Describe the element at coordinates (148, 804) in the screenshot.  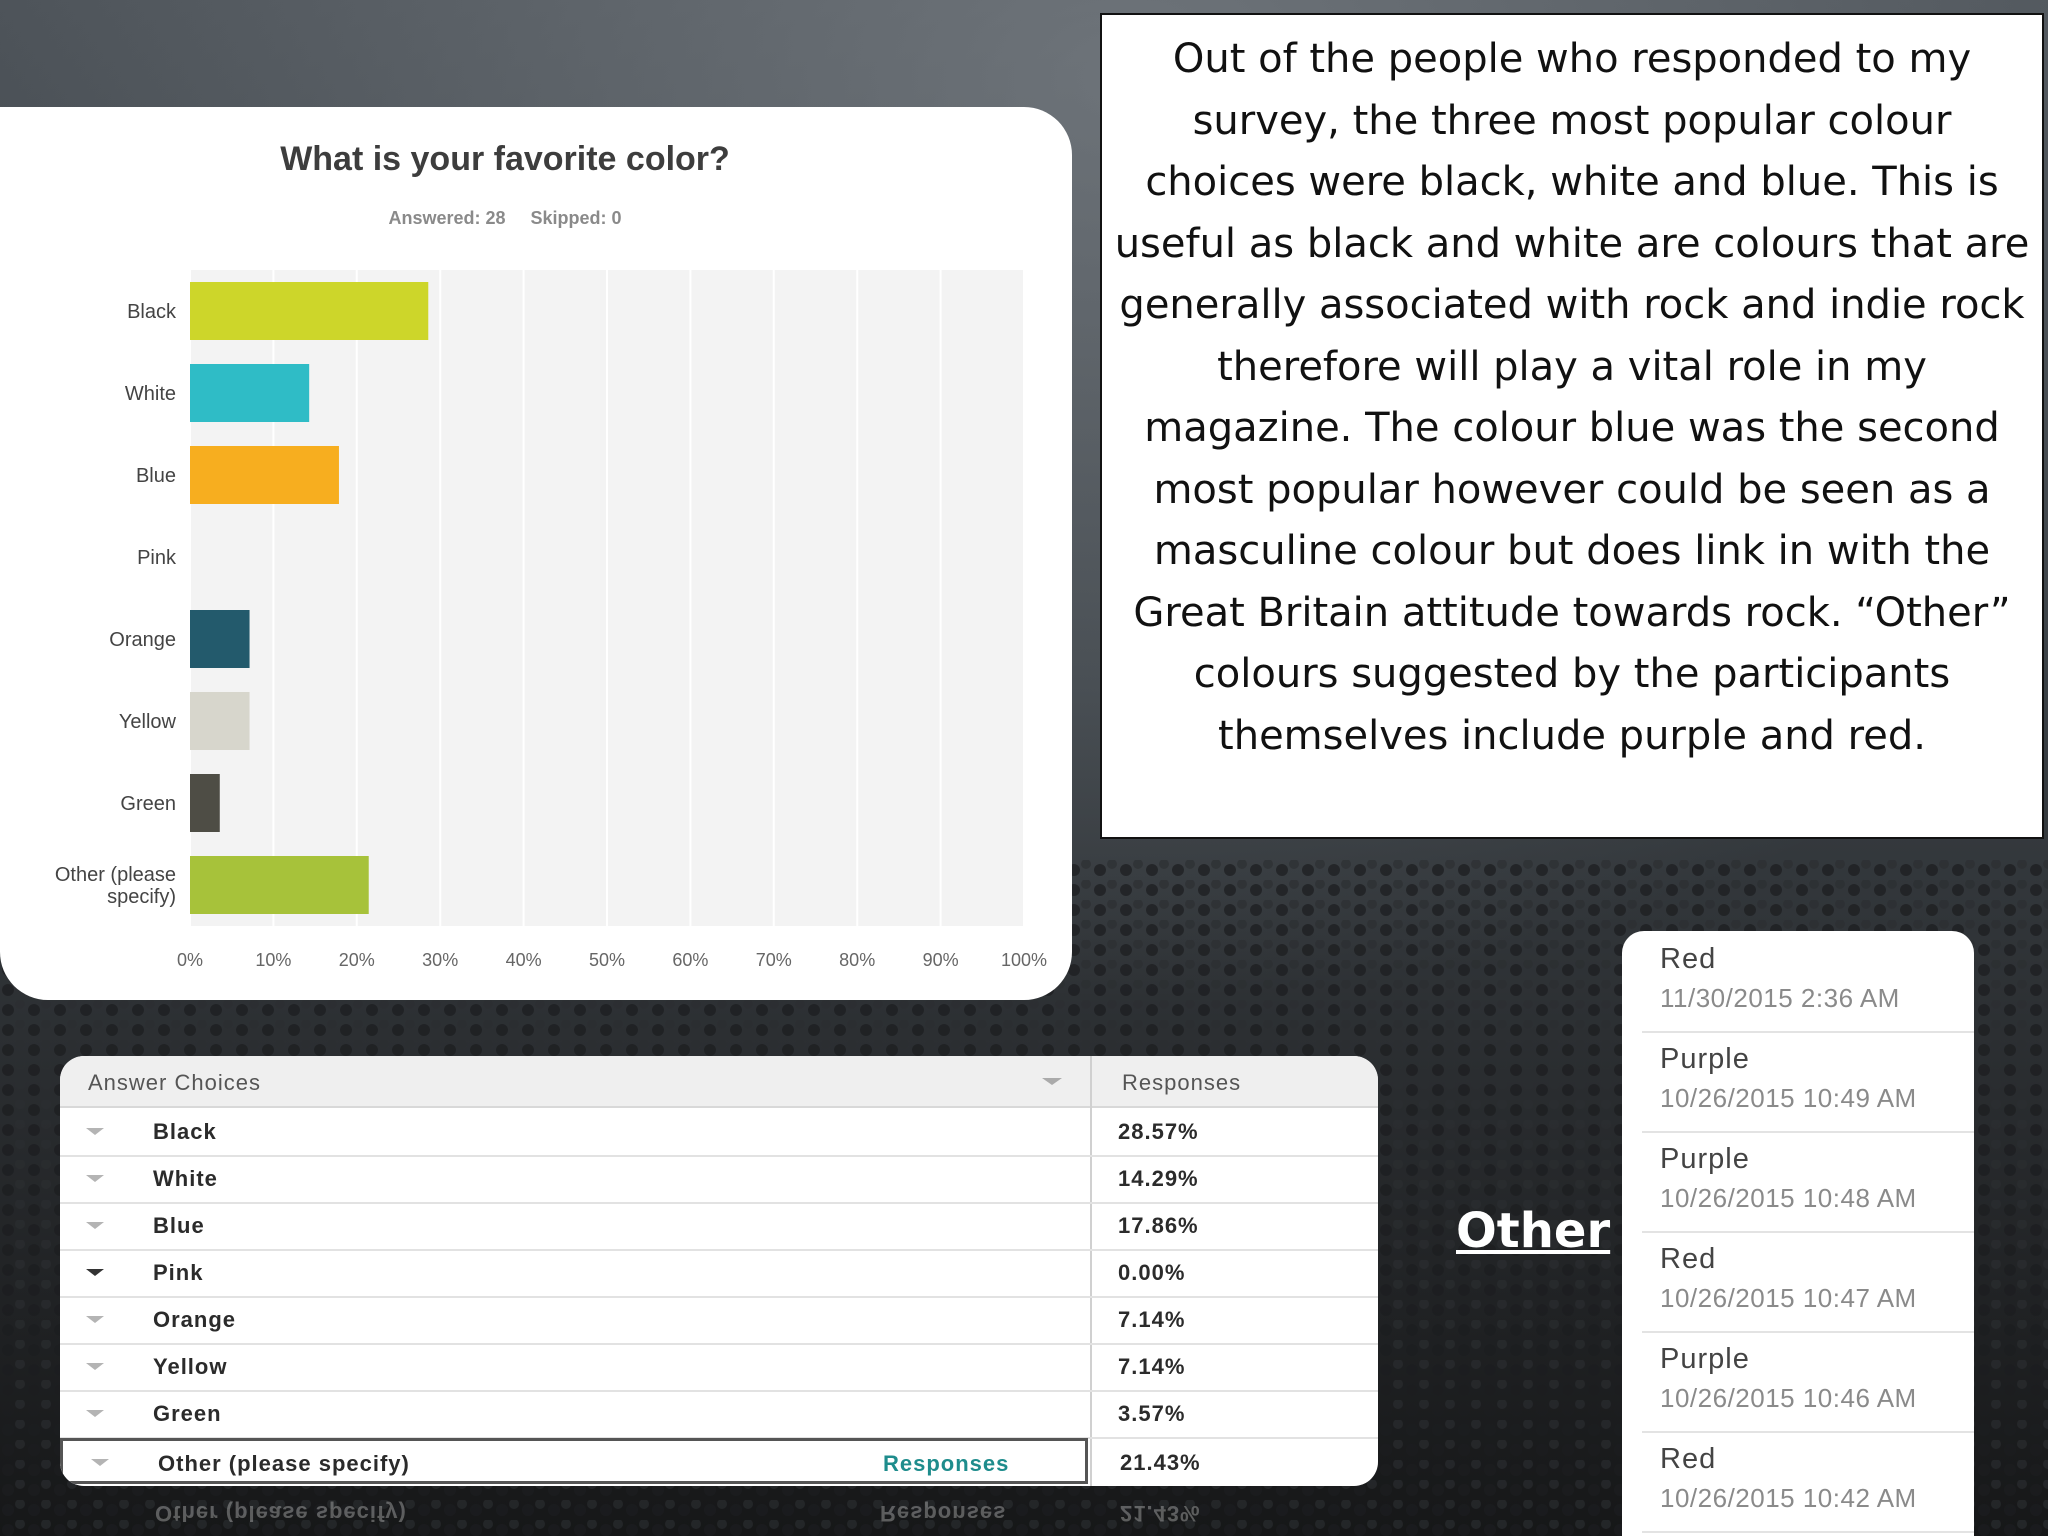
I see `category-label: Green` at that location.